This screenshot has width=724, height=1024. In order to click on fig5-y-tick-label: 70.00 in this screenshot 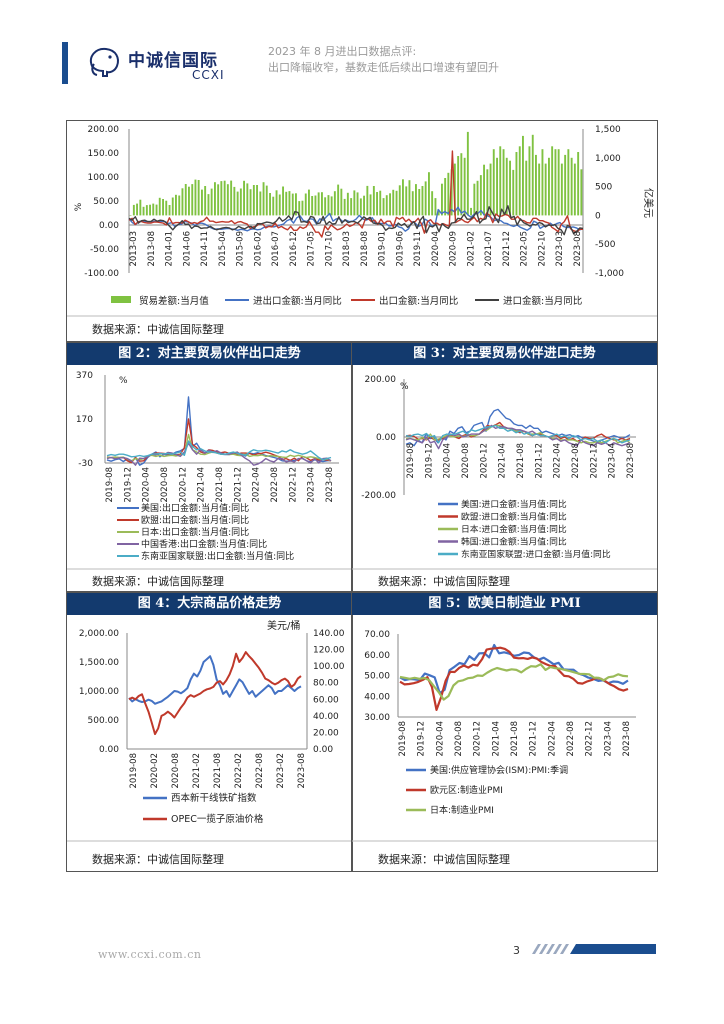, I will do `click(377, 635)`.